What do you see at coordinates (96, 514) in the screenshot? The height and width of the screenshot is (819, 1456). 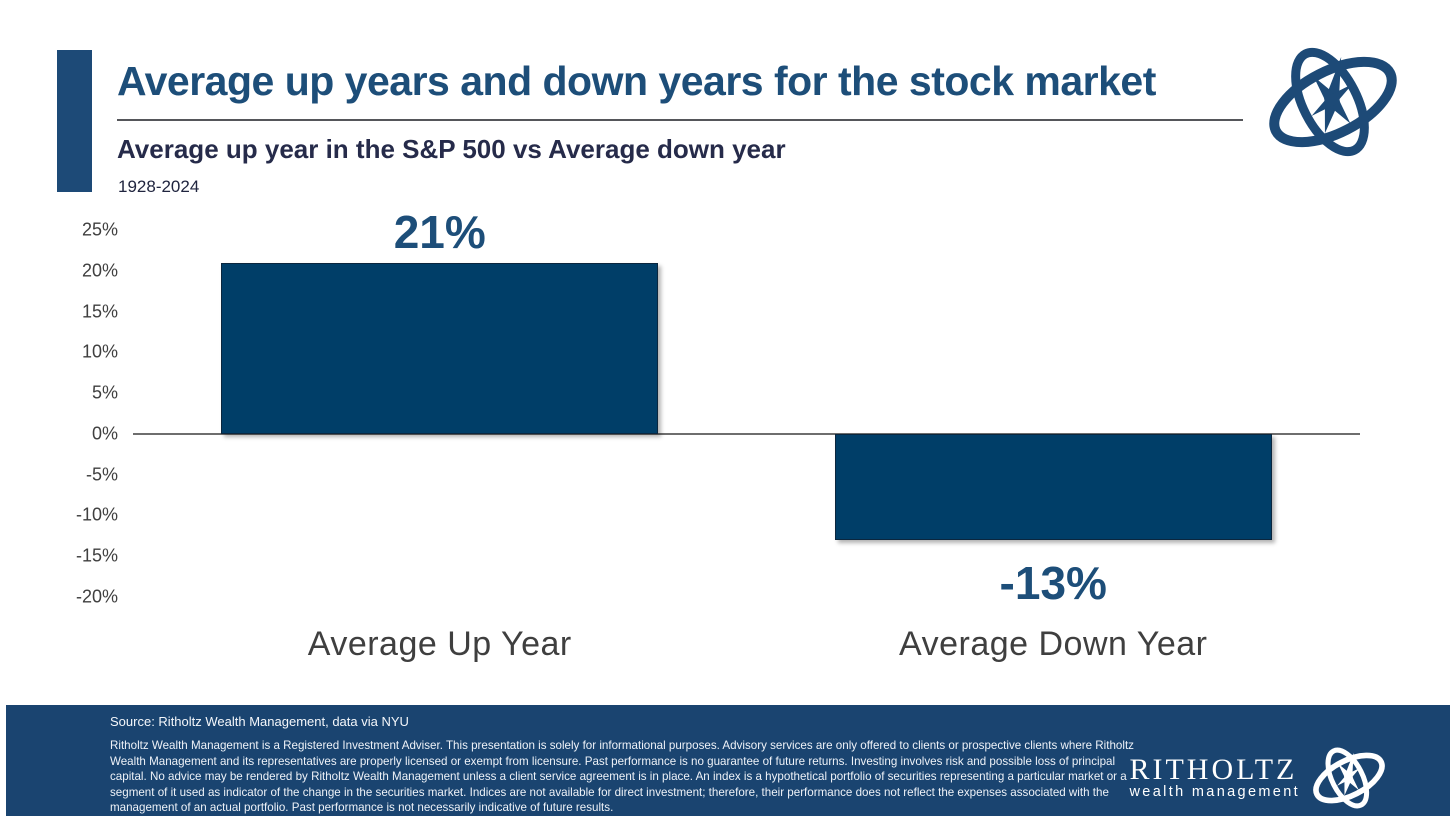 I see `y-tick-label: -10%` at bounding box center [96, 514].